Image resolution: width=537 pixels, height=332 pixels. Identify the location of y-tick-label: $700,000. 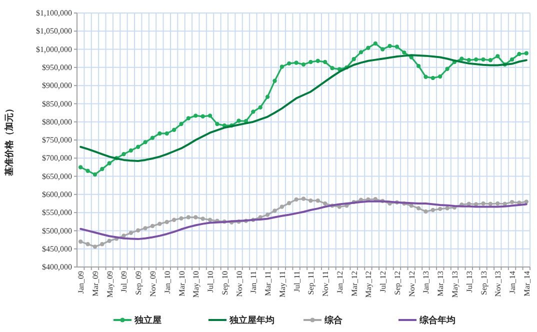
(57, 158).